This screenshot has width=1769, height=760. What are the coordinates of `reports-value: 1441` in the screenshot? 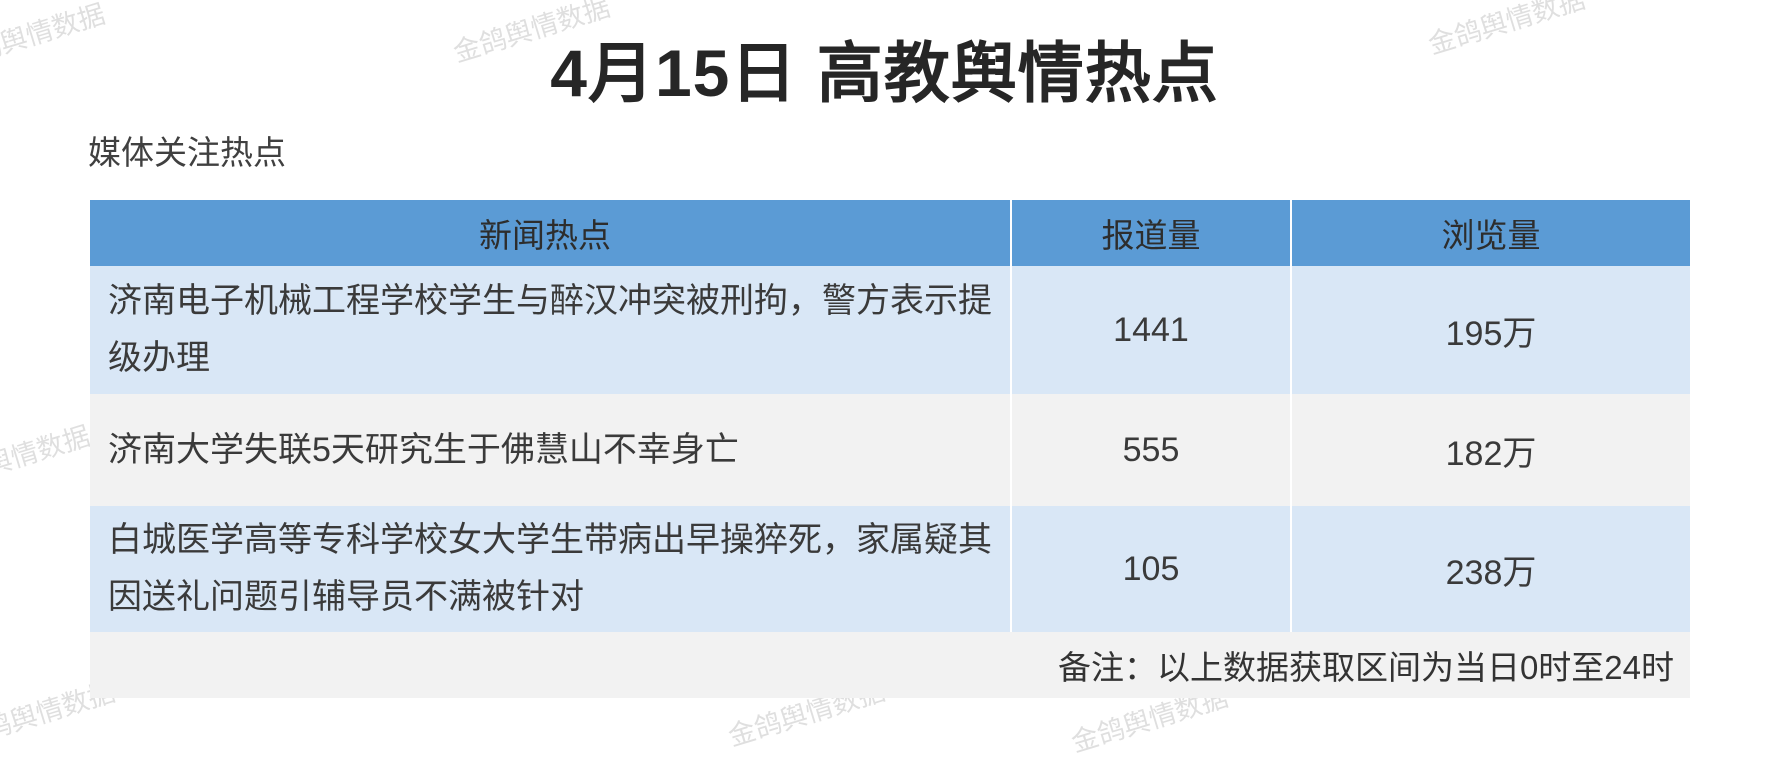 It's located at (1151, 329).